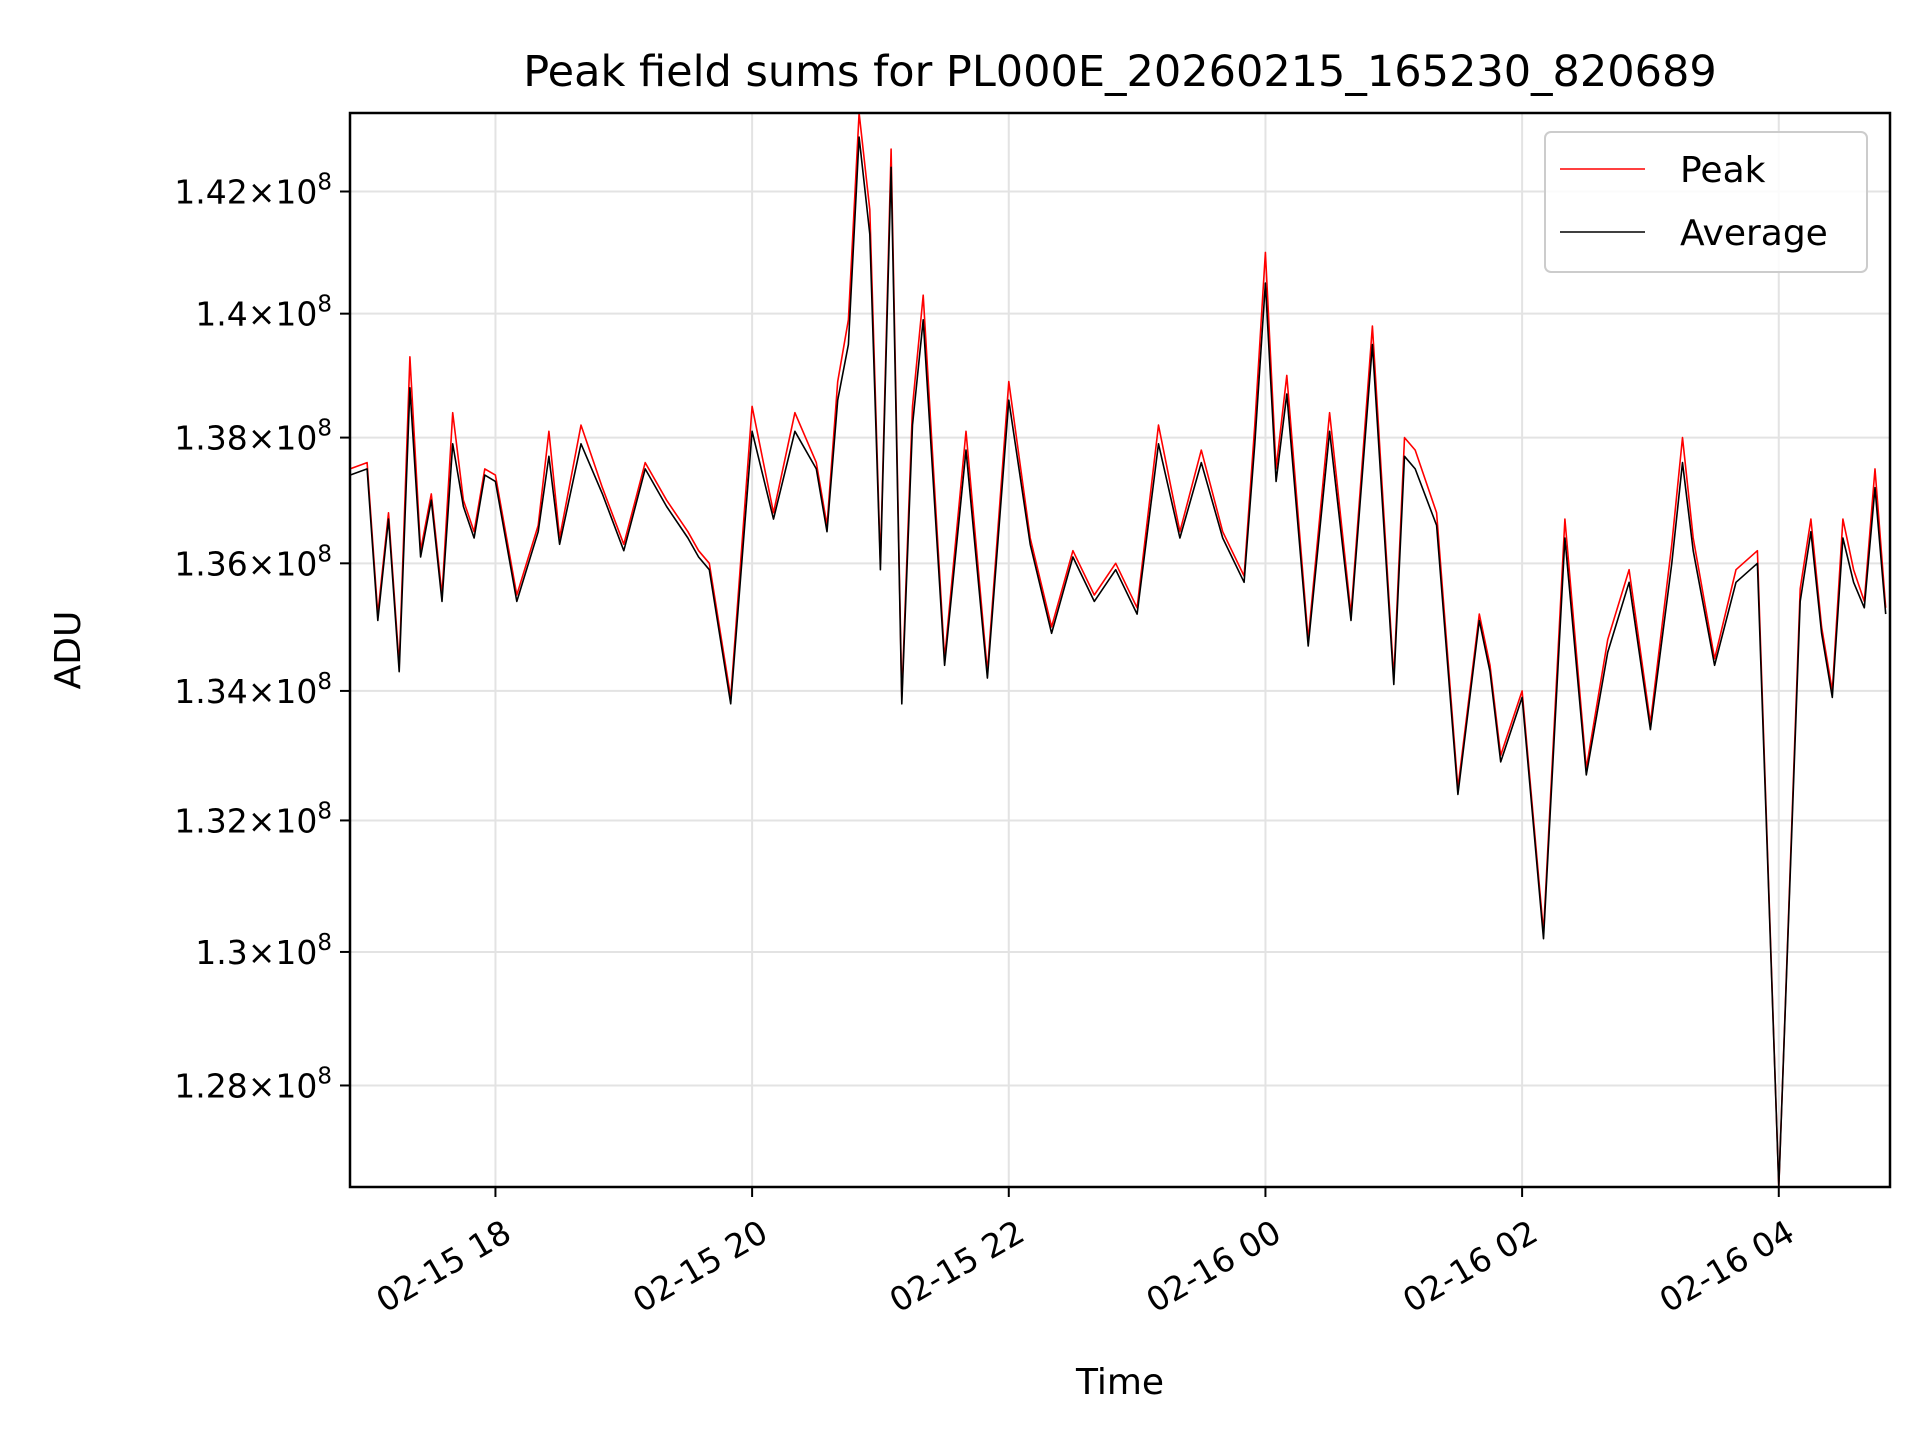 The width and height of the screenshot is (1920, 1440). What do you see at coordinates (253, 562) in the screenshot?
I see `y-tick-label: 1.36×108` at bounding box center [253, 562].